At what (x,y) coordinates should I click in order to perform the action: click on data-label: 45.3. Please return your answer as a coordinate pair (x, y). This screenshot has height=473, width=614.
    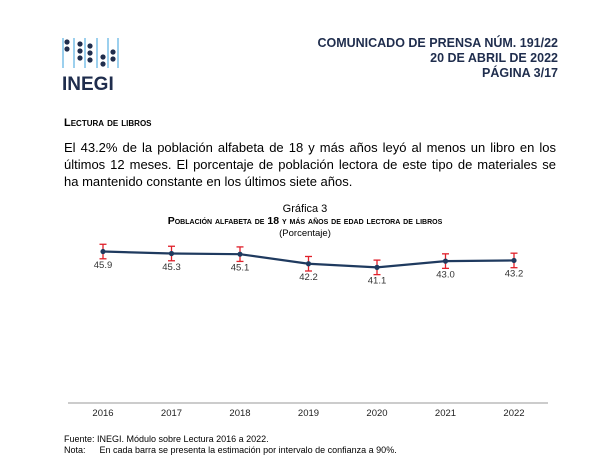
    Looking at the image, I should click on (171, 267).